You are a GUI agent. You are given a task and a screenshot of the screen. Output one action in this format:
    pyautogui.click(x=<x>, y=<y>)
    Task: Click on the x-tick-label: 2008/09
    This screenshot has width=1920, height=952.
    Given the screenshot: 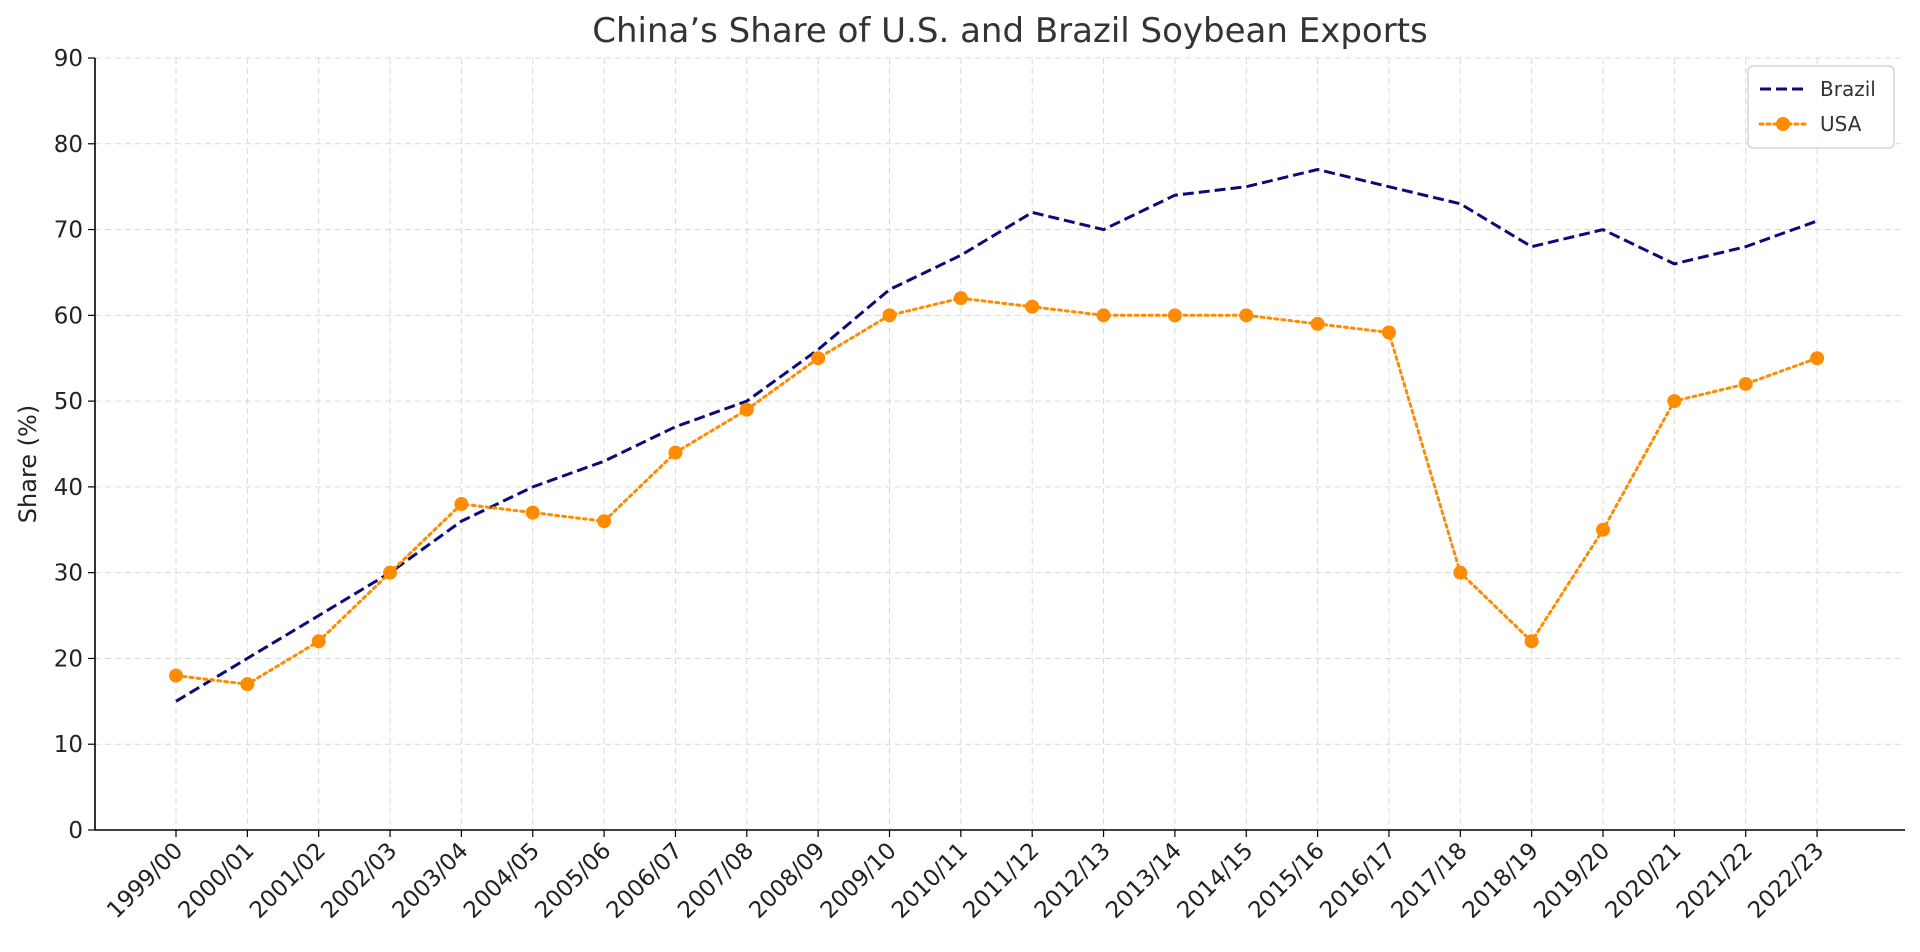 What is the action you would take?
    pyautogui.click(x=787, y=881)
    